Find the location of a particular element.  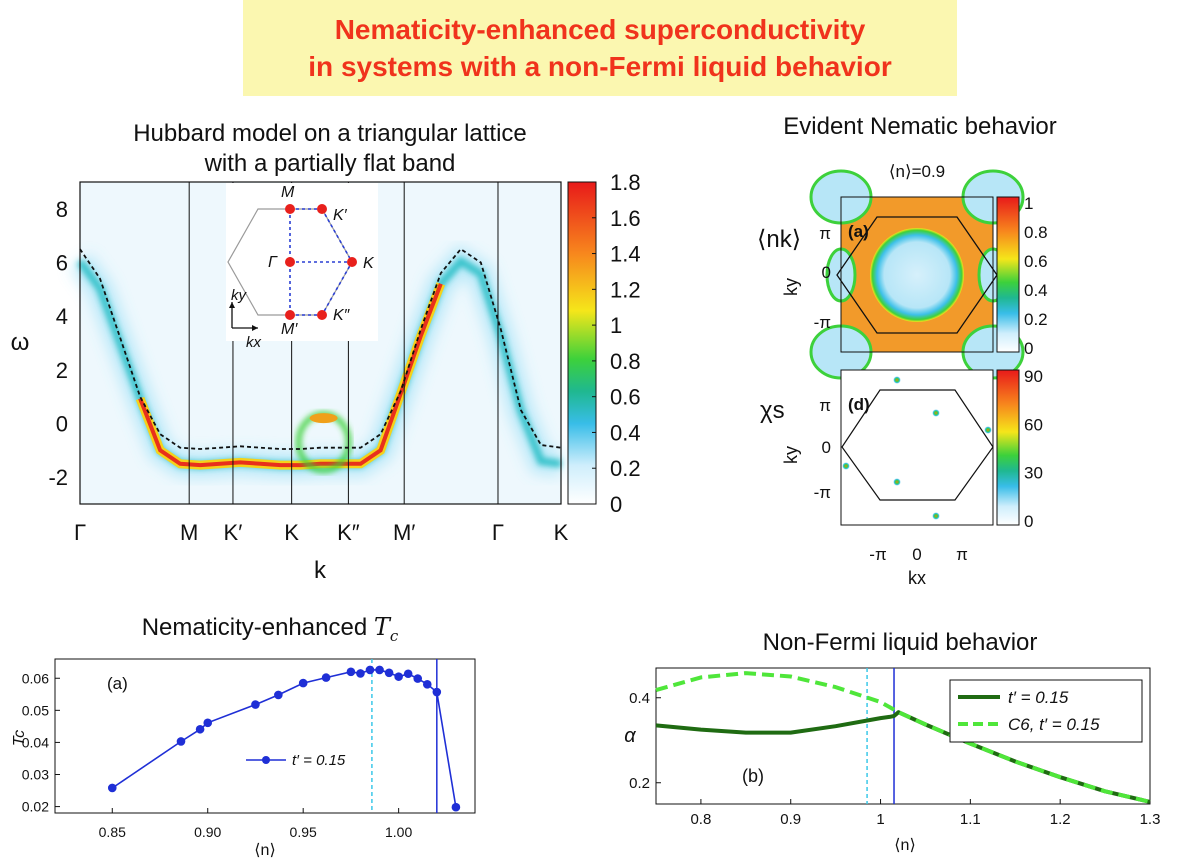

chis-ytick-label: 0 is located at coordinates (826, 447).